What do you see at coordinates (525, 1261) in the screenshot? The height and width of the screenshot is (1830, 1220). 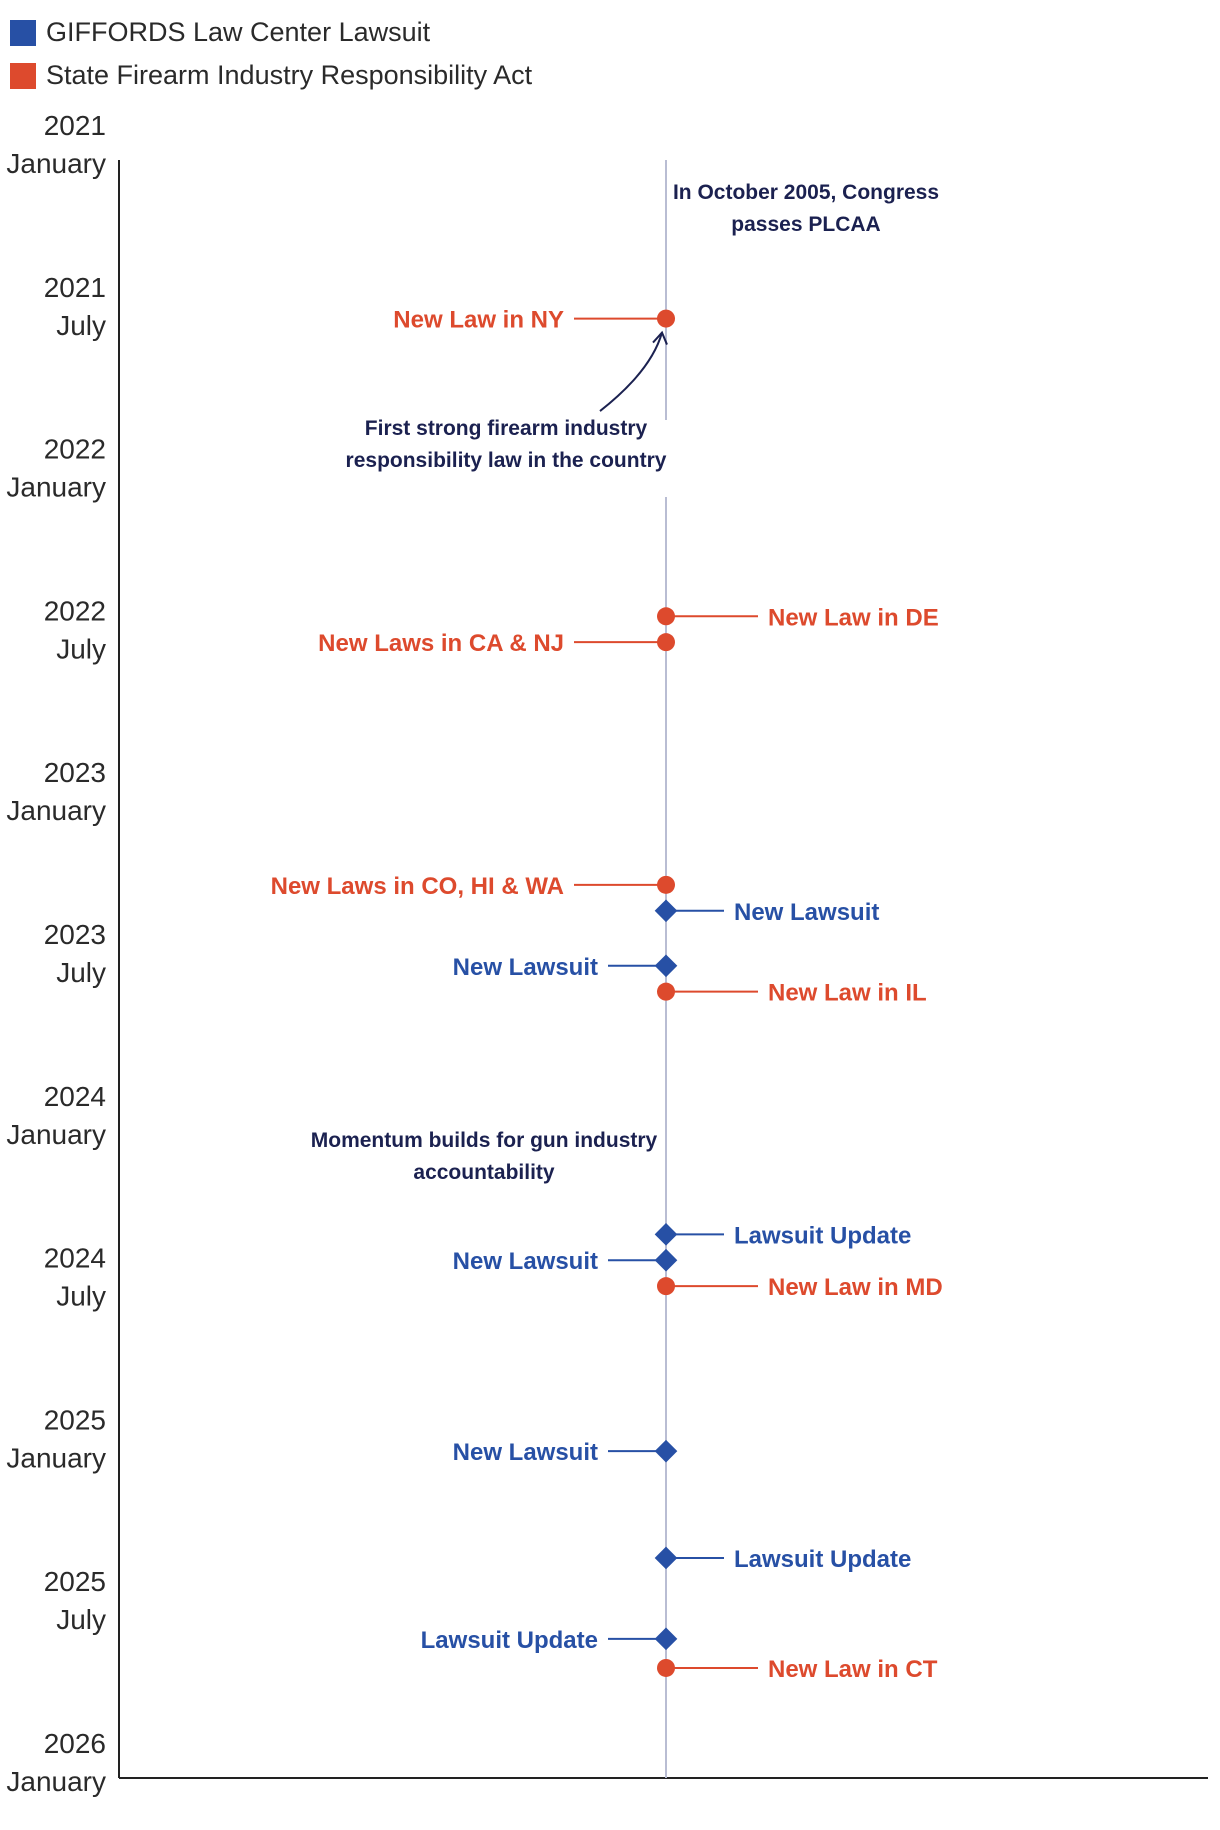 I see `event-label-8: New Lawsuit` at bounding box center [525, 1261].